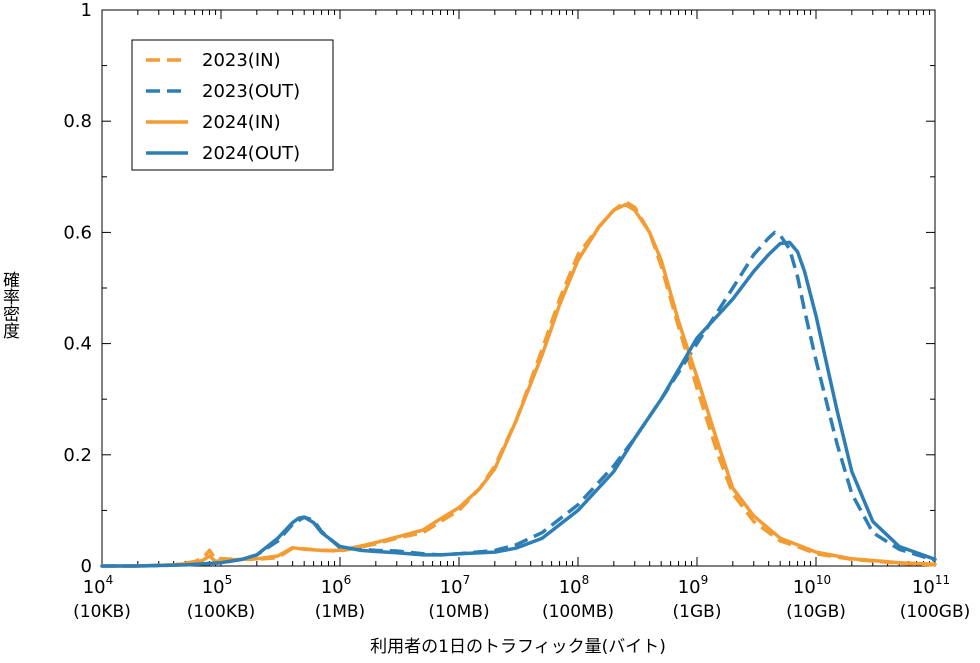  What do you see at coordinates (574, 585) in the screenshot?
I see `x-tick-label: 10⁸` at bounding box center [574, 585].